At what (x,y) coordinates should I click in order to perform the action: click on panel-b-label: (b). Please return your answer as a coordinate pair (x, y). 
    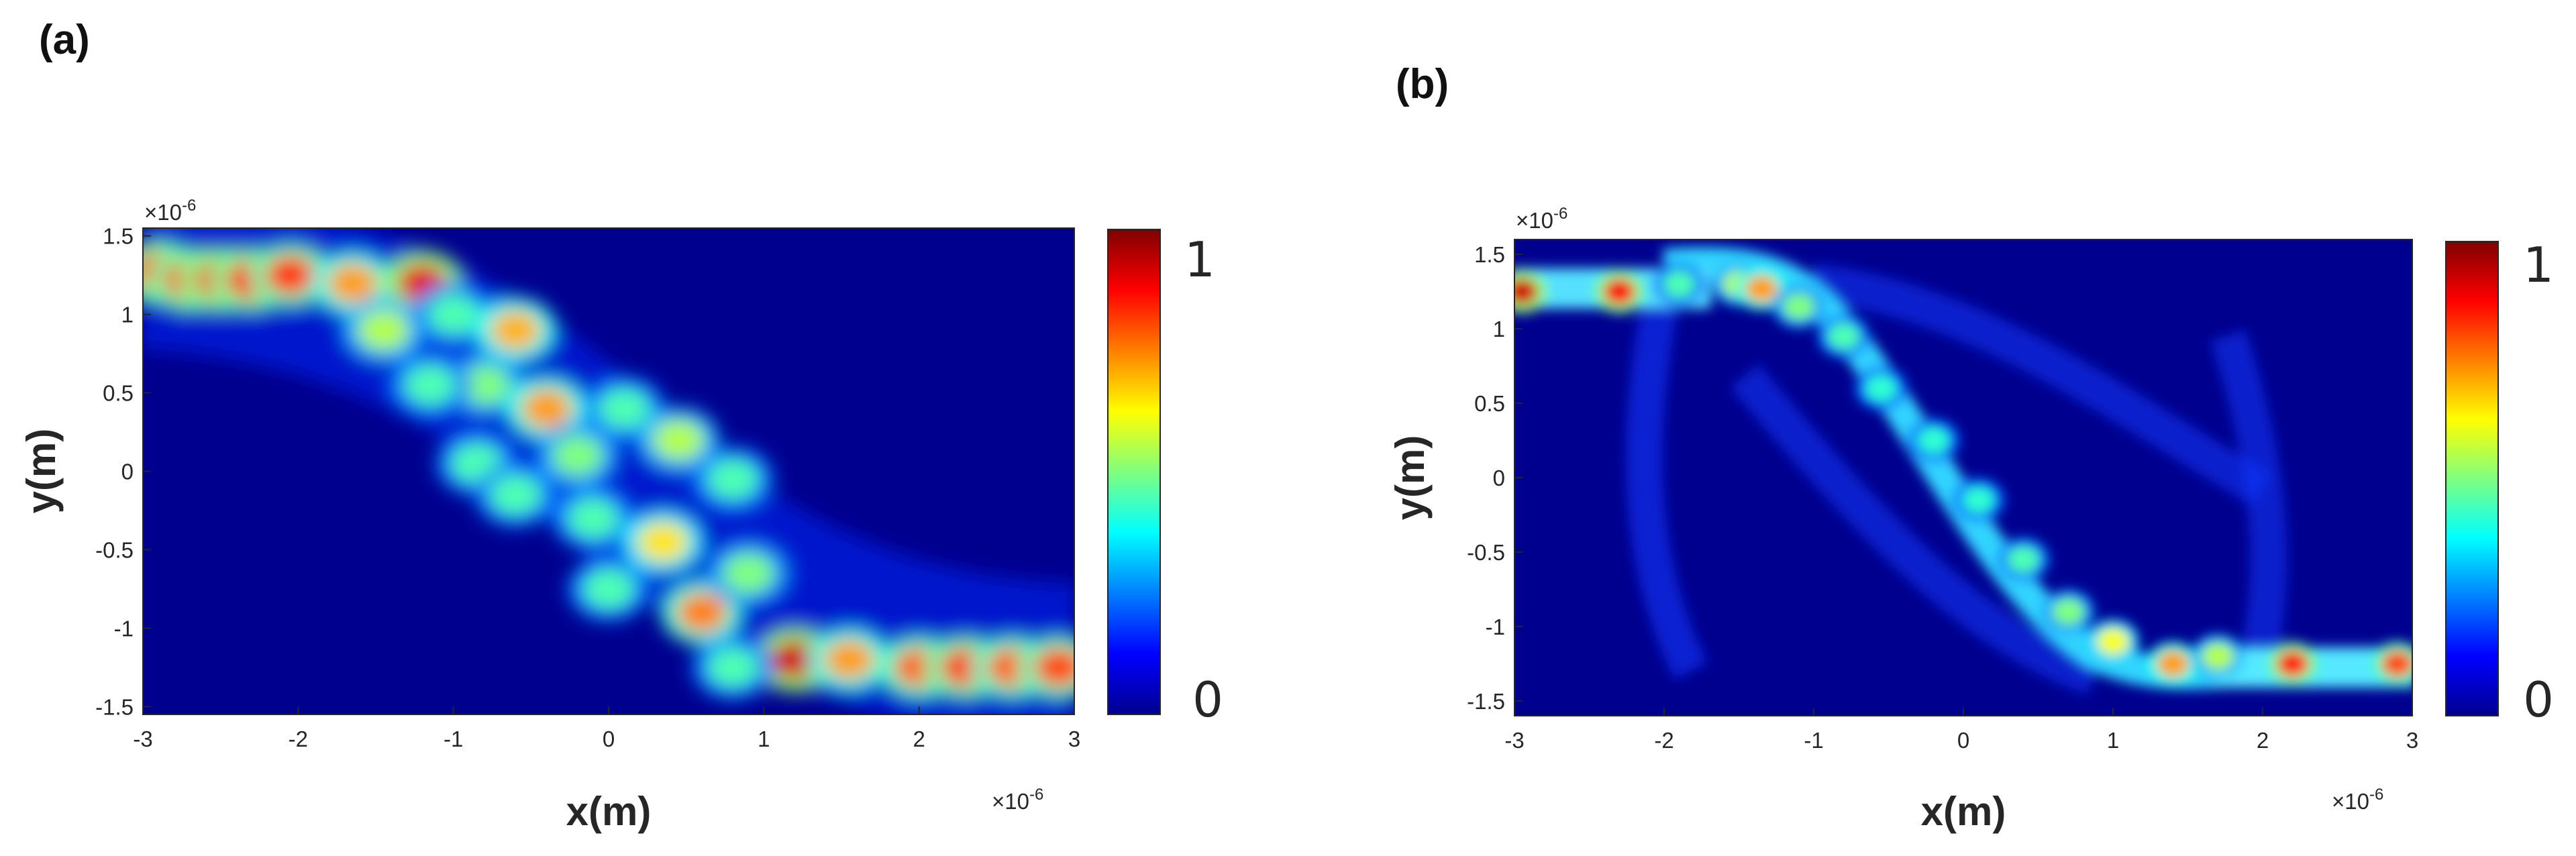
    Looking at the image, I should click on (1422, 84).